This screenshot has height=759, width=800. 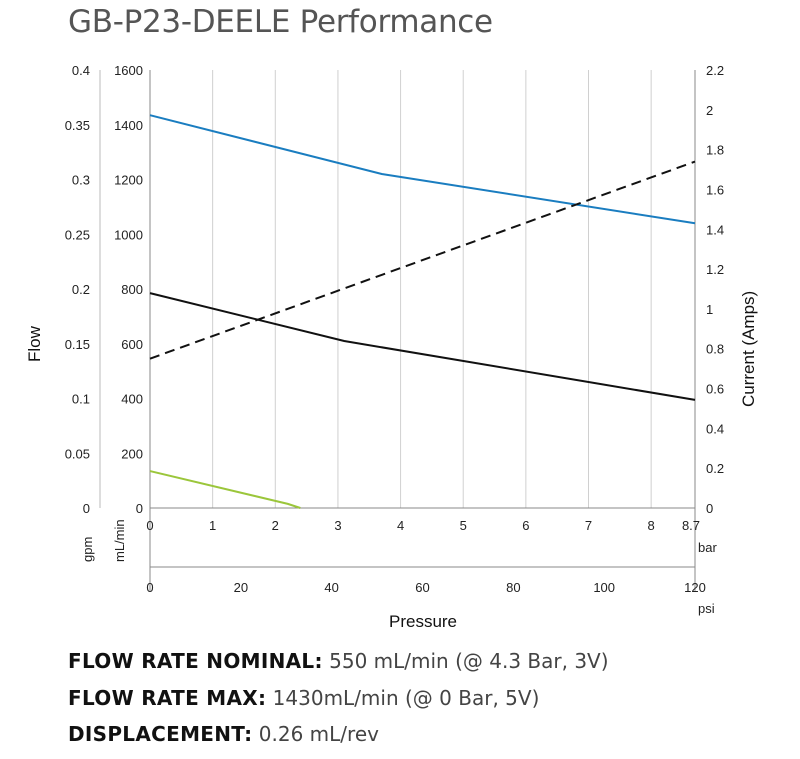 What do you see at coordinates (707, 547) in the screenshot?
I see `axis-unit-bar: bar` at bounding box center [707, 547].